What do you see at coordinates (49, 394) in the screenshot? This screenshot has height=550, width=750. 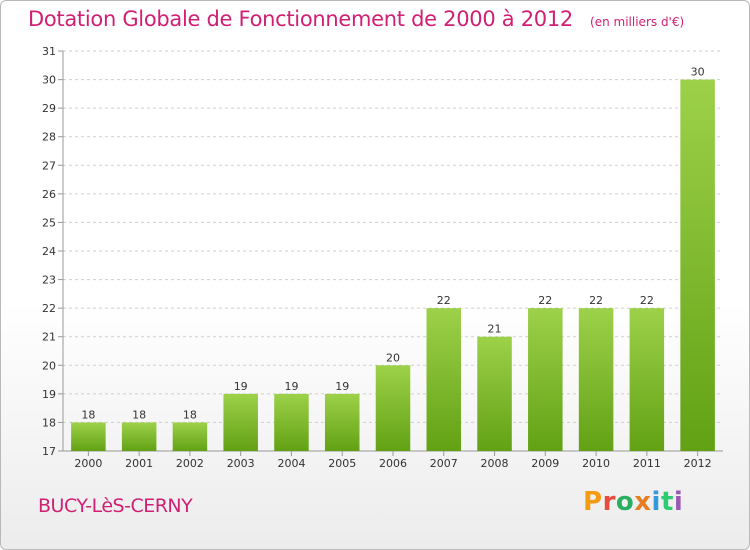 I see `y-tick-label: 19` at bounding box center [49, 394].